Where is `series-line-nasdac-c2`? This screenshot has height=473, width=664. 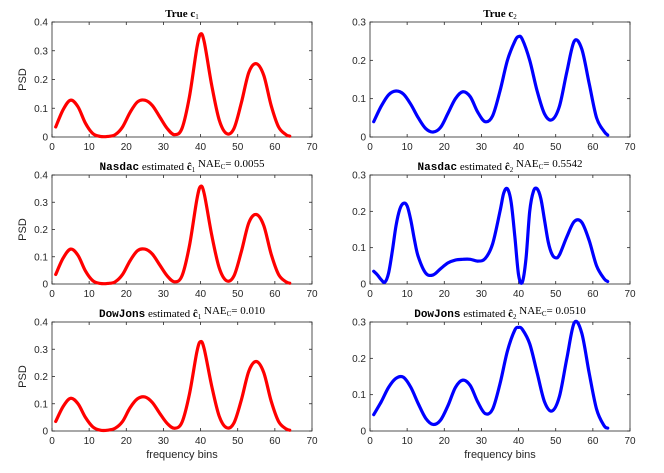 series-line-nasdac-c2 is located at coordinates (491, 235).